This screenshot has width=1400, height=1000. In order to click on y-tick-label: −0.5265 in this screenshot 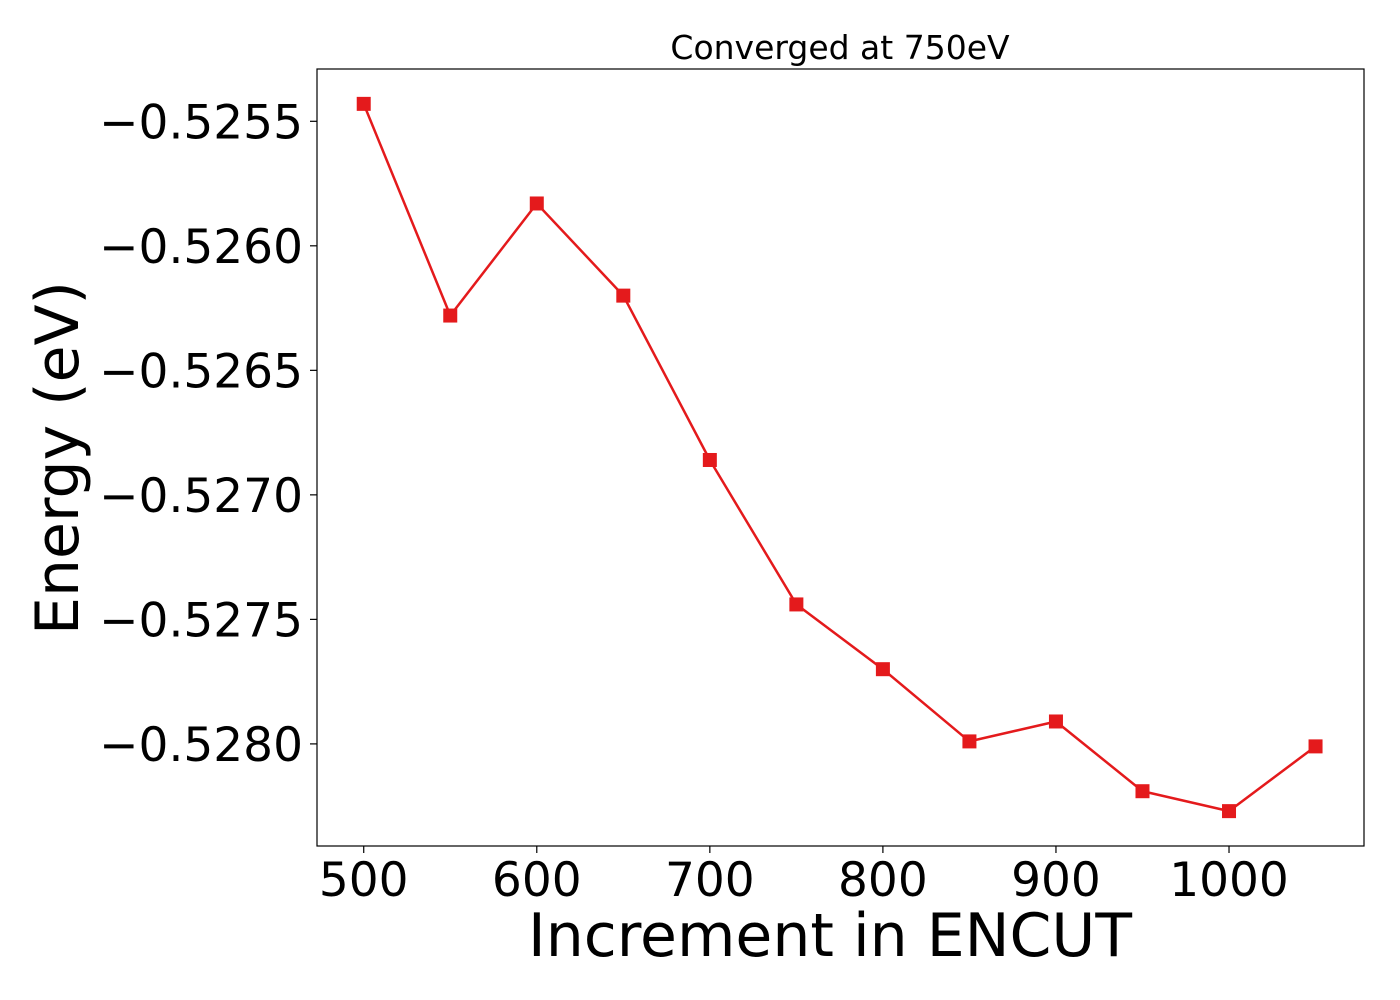, I will do `click(201, 371)`.